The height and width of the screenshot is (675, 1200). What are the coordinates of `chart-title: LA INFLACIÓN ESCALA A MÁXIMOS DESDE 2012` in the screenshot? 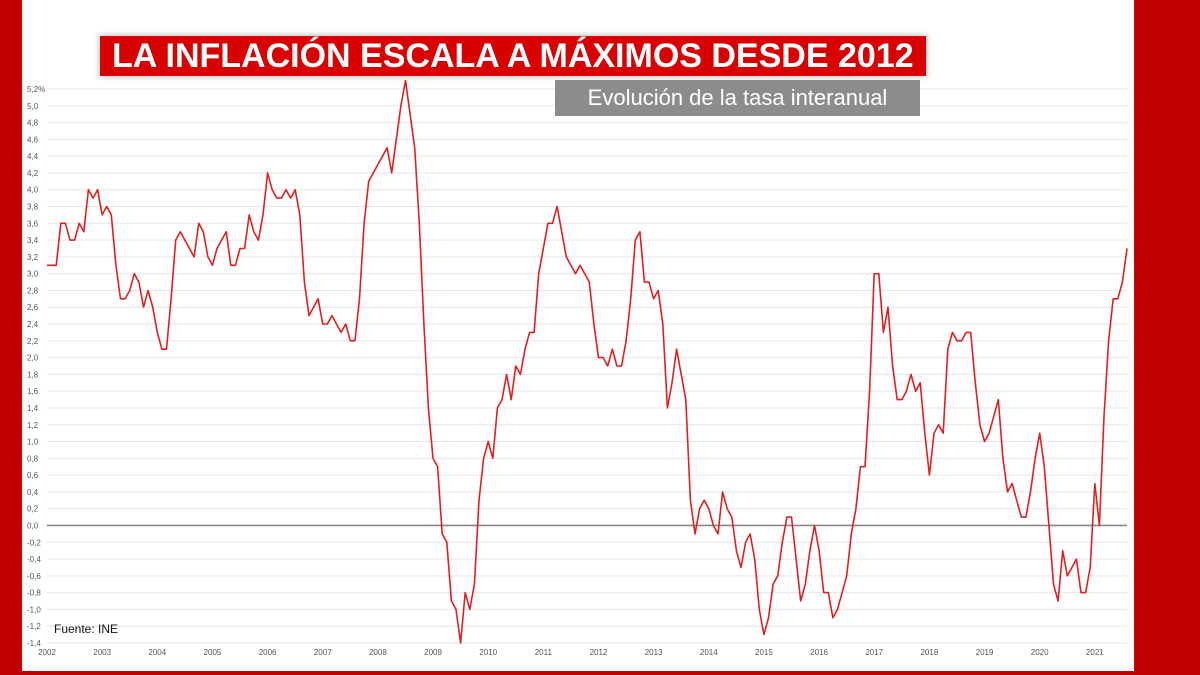 It's located at (513, 56).